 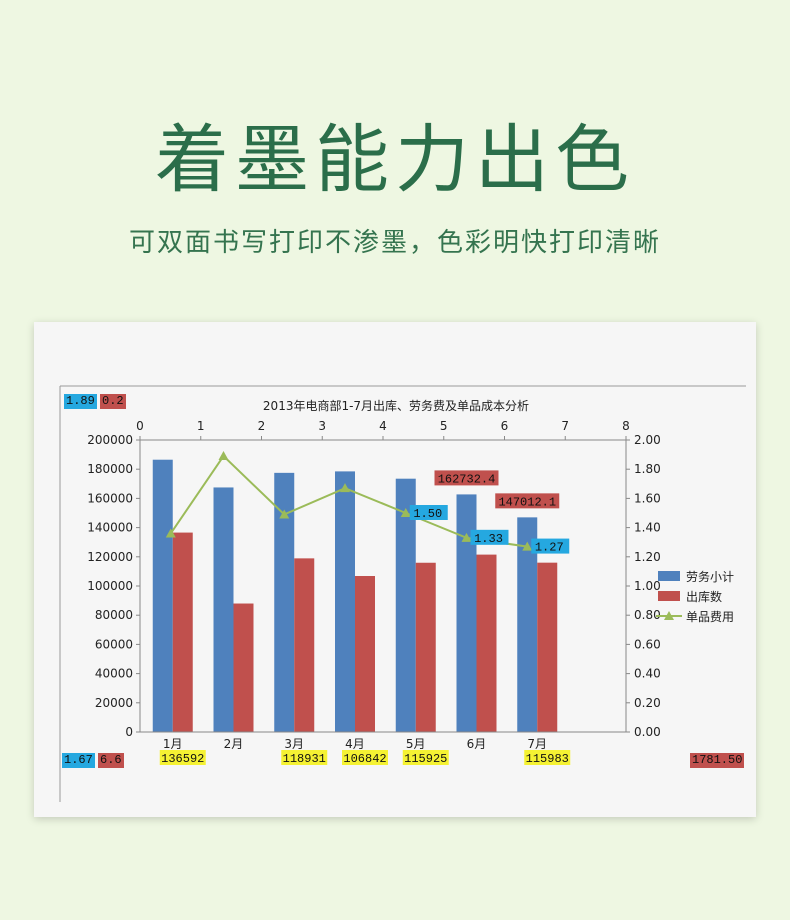 I want to click on y2-tick-label: 0.00, so click(x=647, y=732).